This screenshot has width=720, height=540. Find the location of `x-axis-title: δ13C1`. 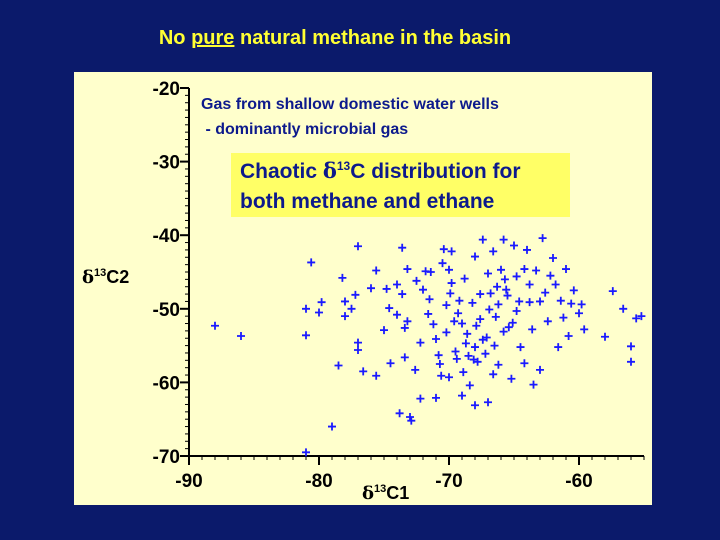

x-axis-title: δ13C1 is located at coordinates (385, 493).